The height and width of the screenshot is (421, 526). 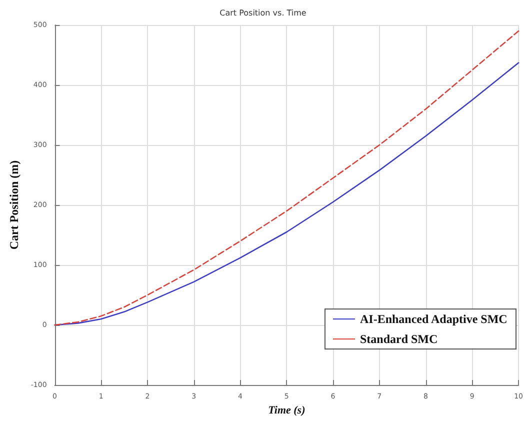 I want to click on x-axis-title: Time (s), so click(x=287, y=410).